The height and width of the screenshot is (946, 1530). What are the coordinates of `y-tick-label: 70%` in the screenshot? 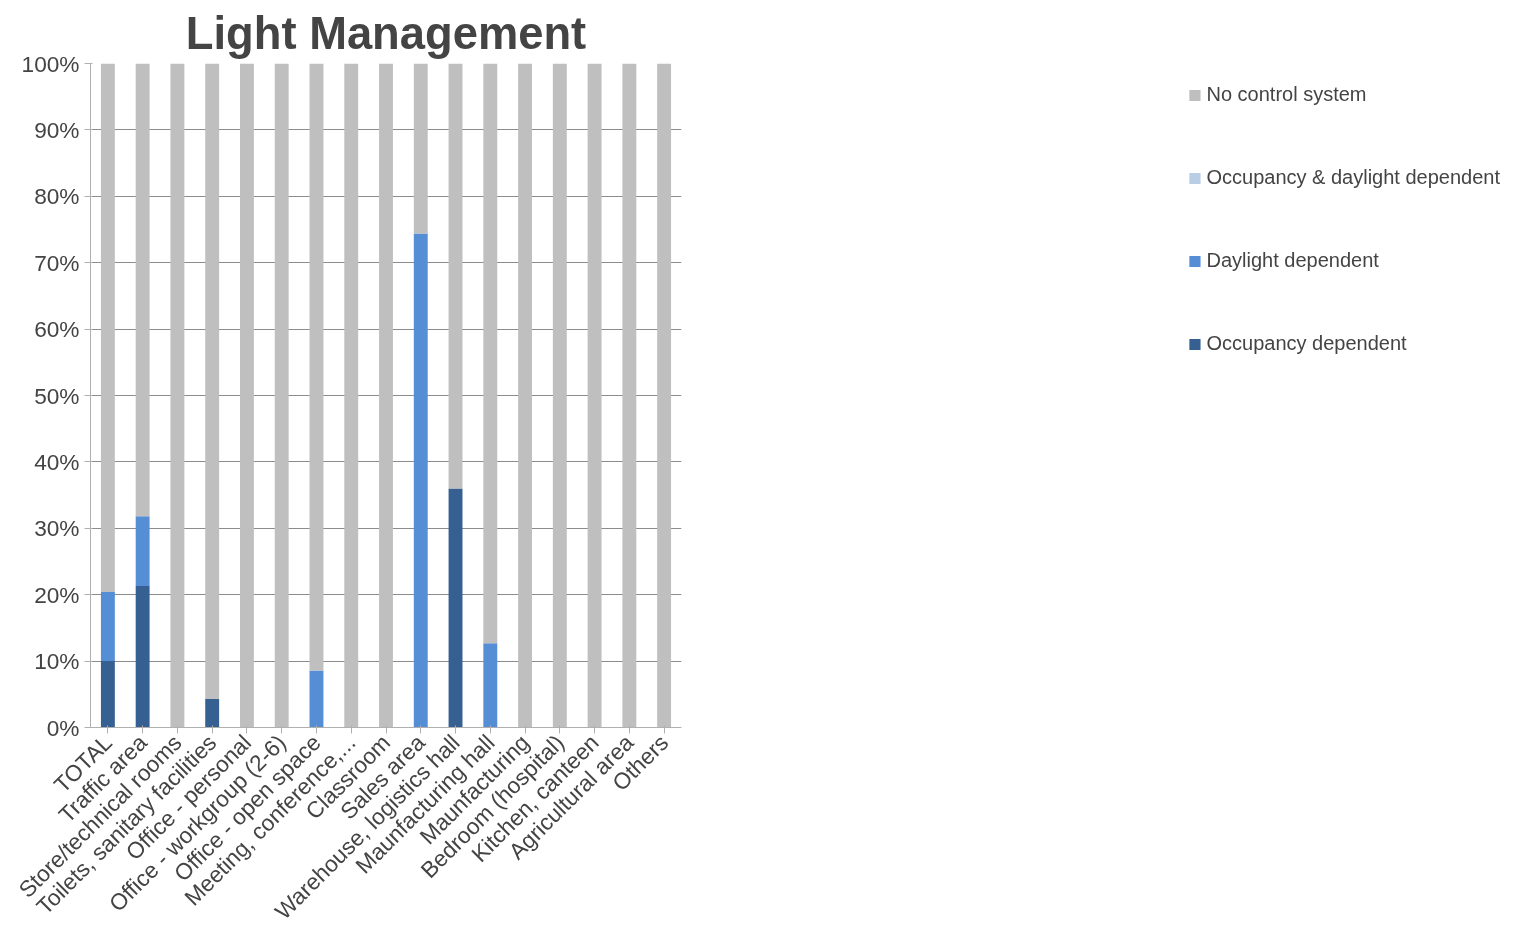 It's located at (57, 262).